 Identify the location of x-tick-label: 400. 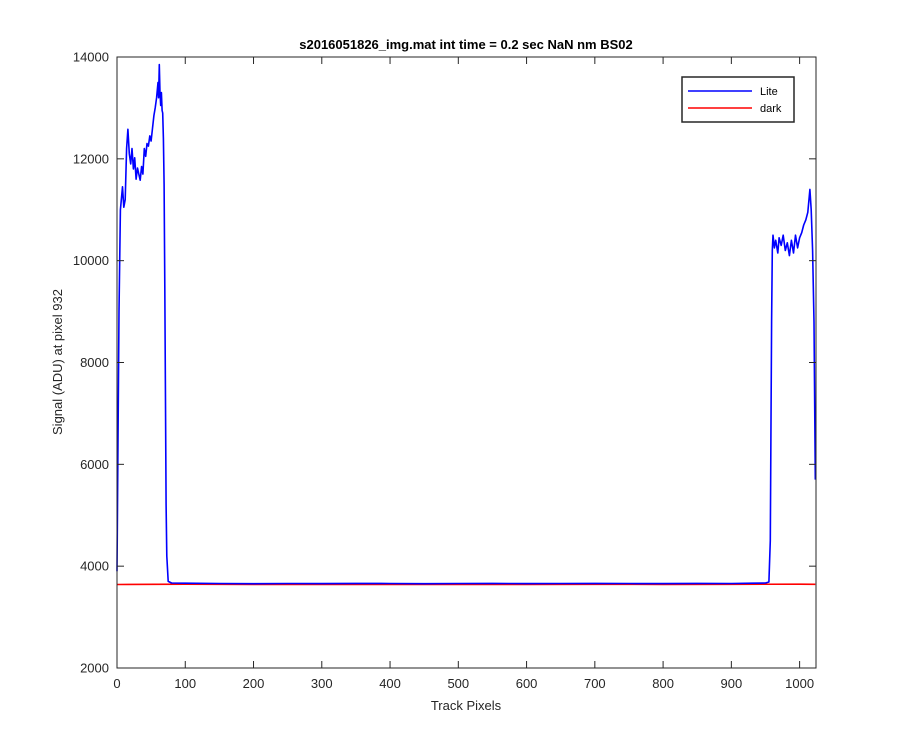
(390, 683).